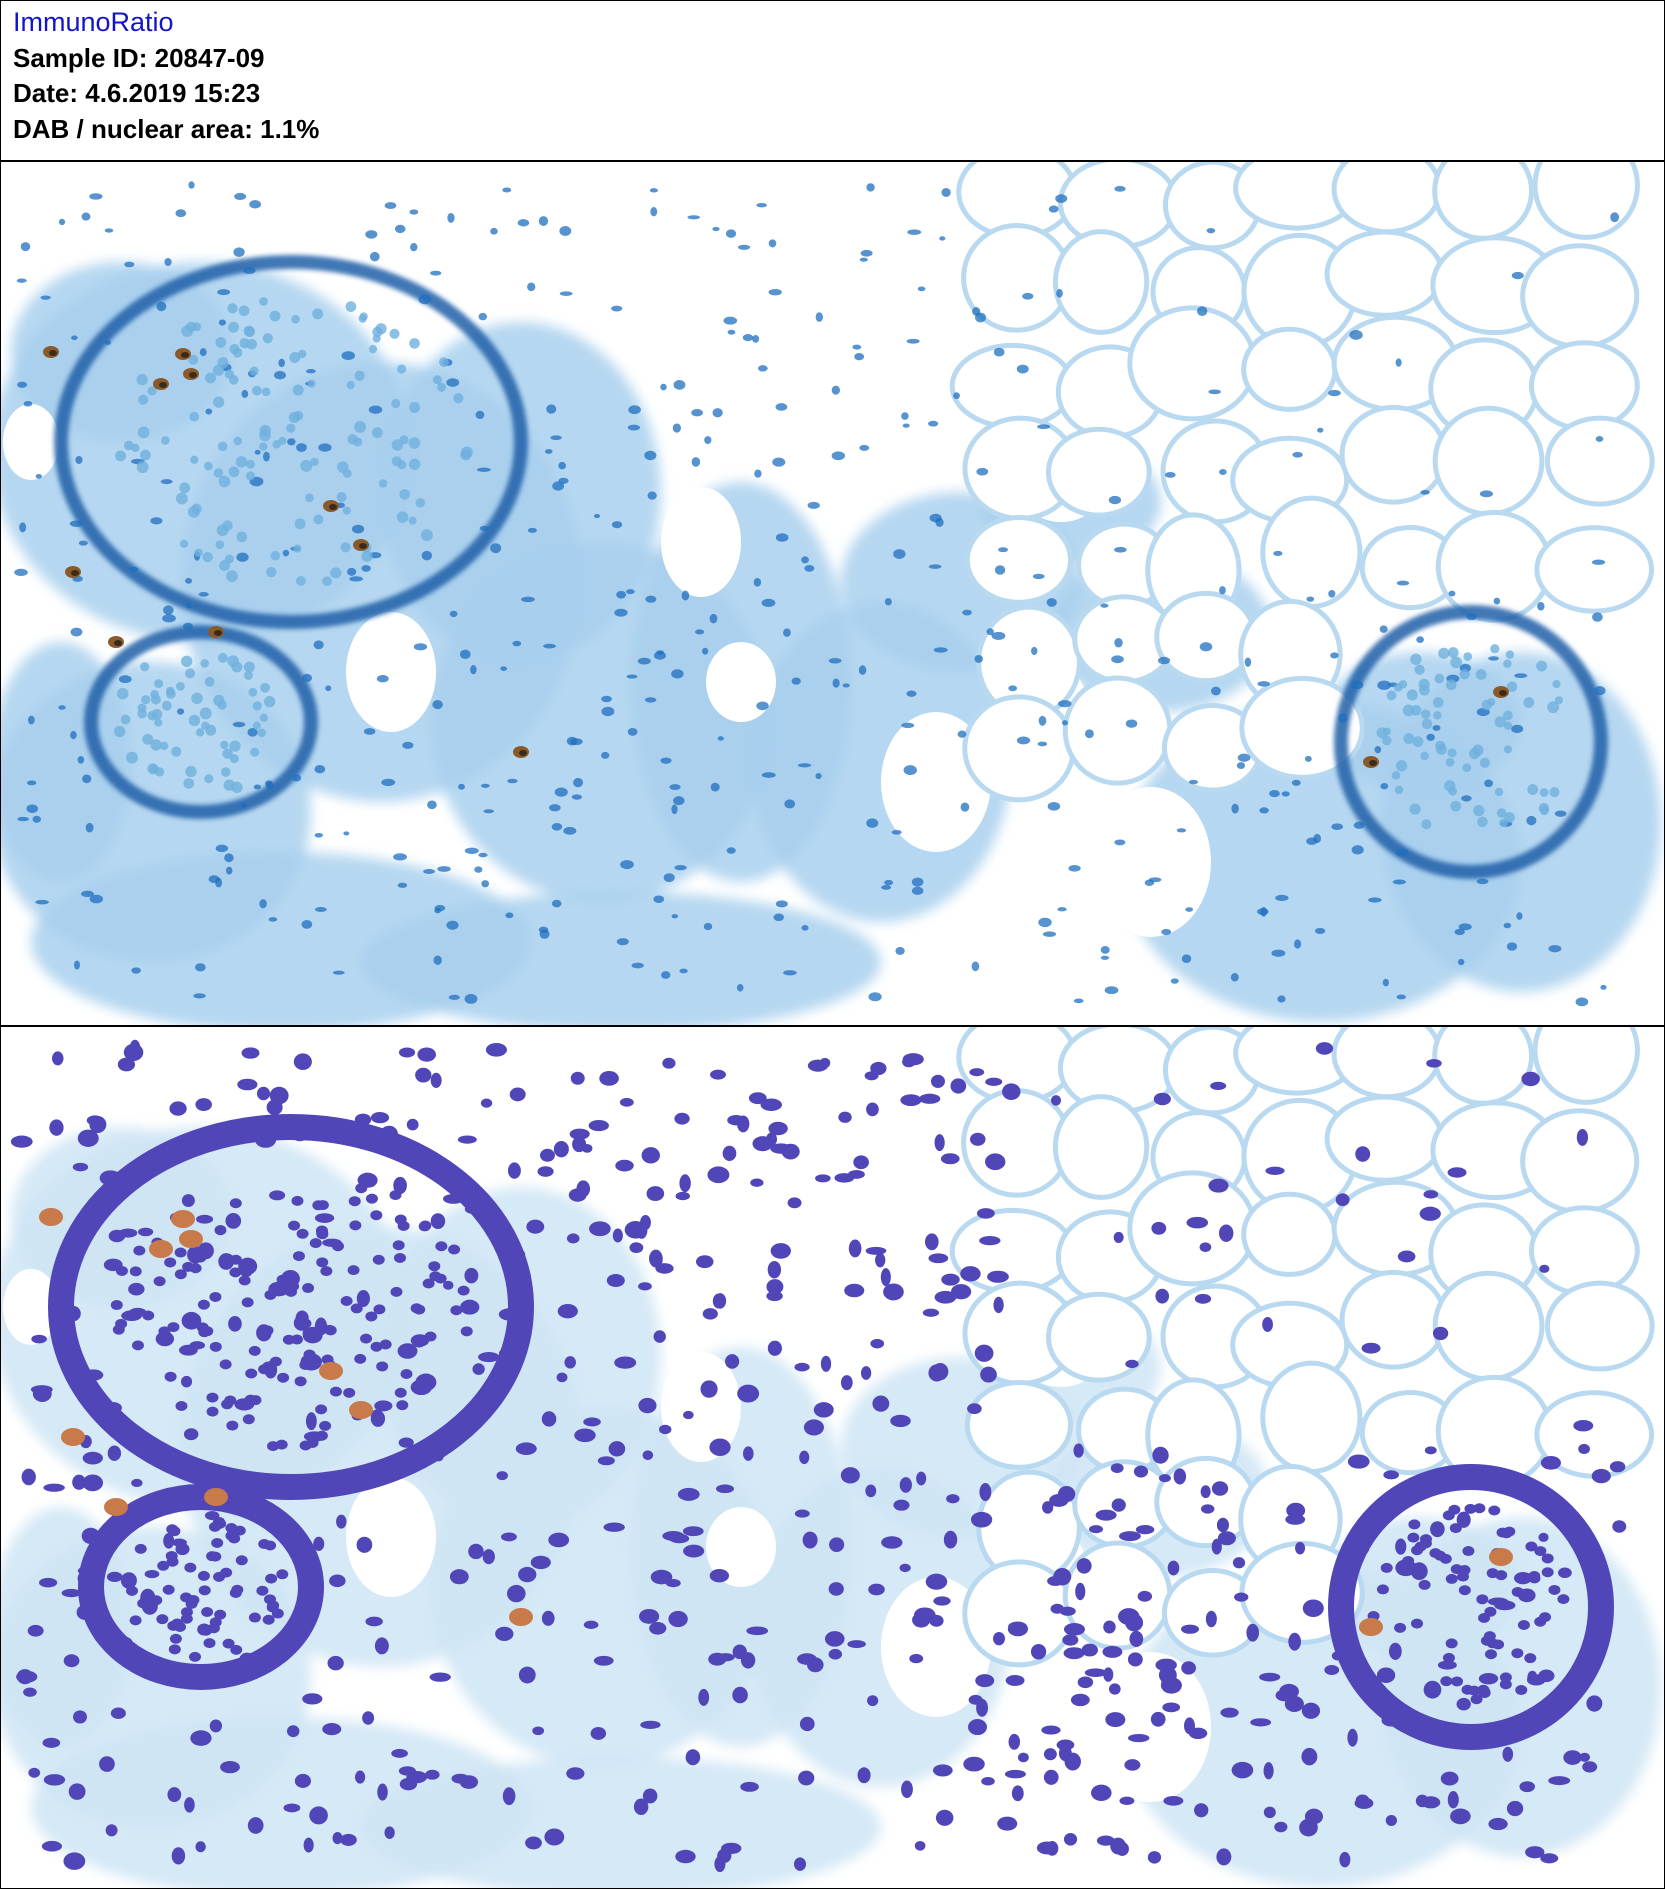 The image size is (1665, 1889). I want to click on date-value: 4.6.2019 15:23, so click(173, 93).